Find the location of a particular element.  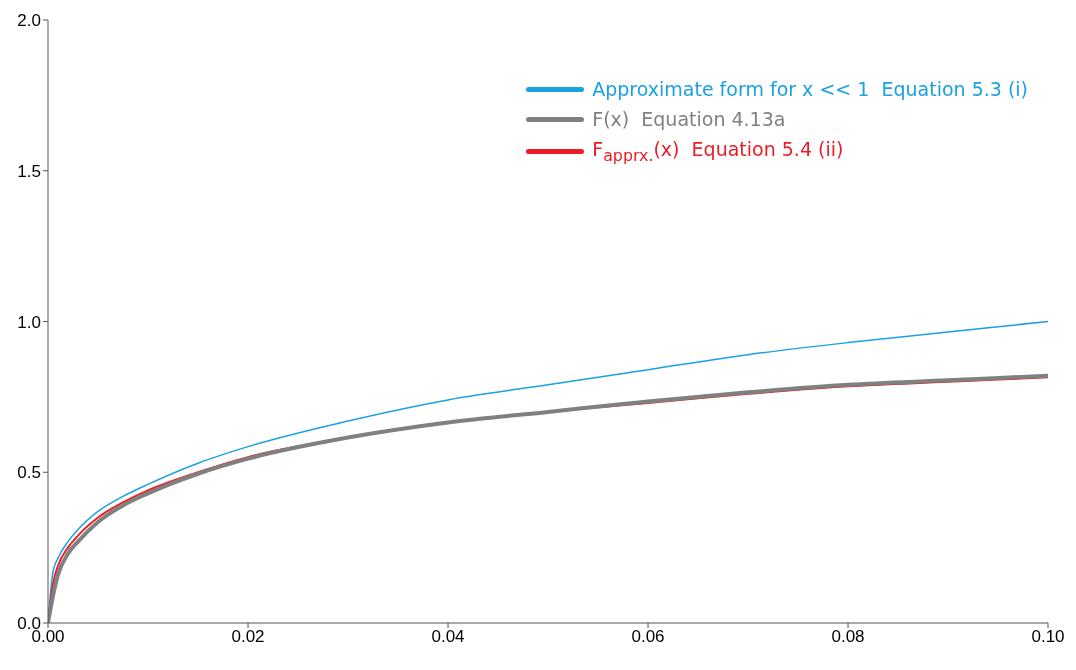

y-tick-label: 1.5 is located at coordinates (29, 171).